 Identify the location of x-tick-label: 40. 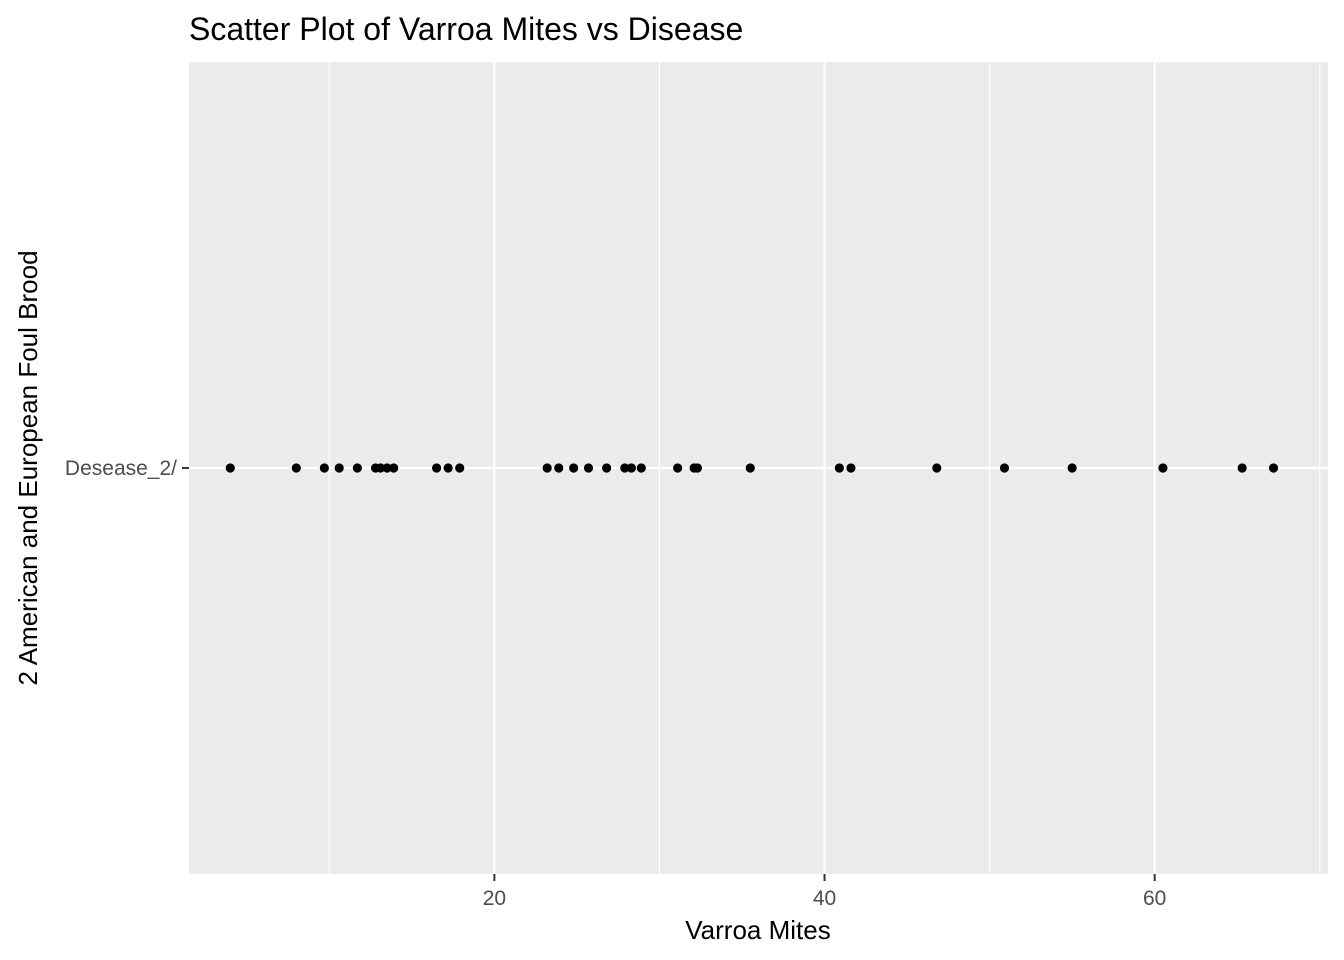
(824, 898).